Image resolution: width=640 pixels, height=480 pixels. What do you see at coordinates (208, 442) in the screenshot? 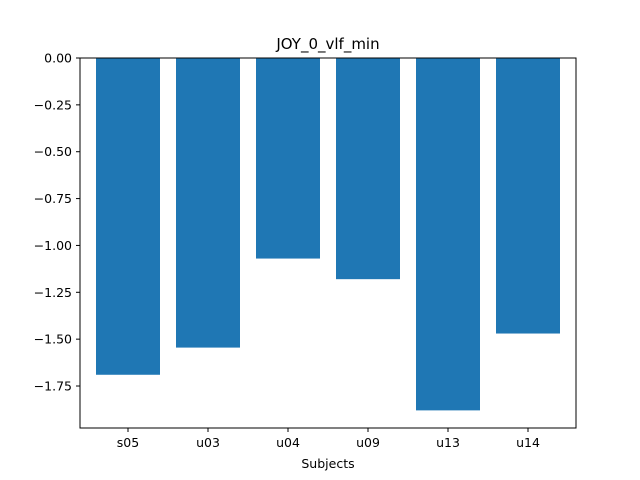
I see `x-tick-label-u03: u03` at bounding box center [208, 442].